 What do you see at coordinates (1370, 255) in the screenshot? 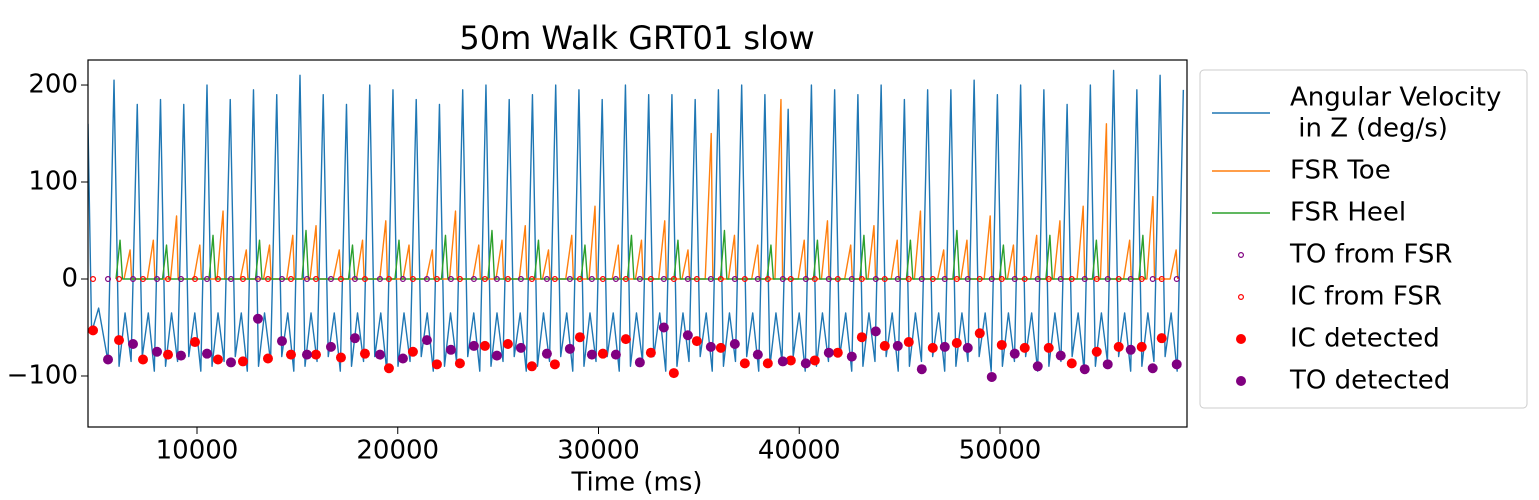
I see `legend-label: TO from FSR` at bounding box center [1370, 255].